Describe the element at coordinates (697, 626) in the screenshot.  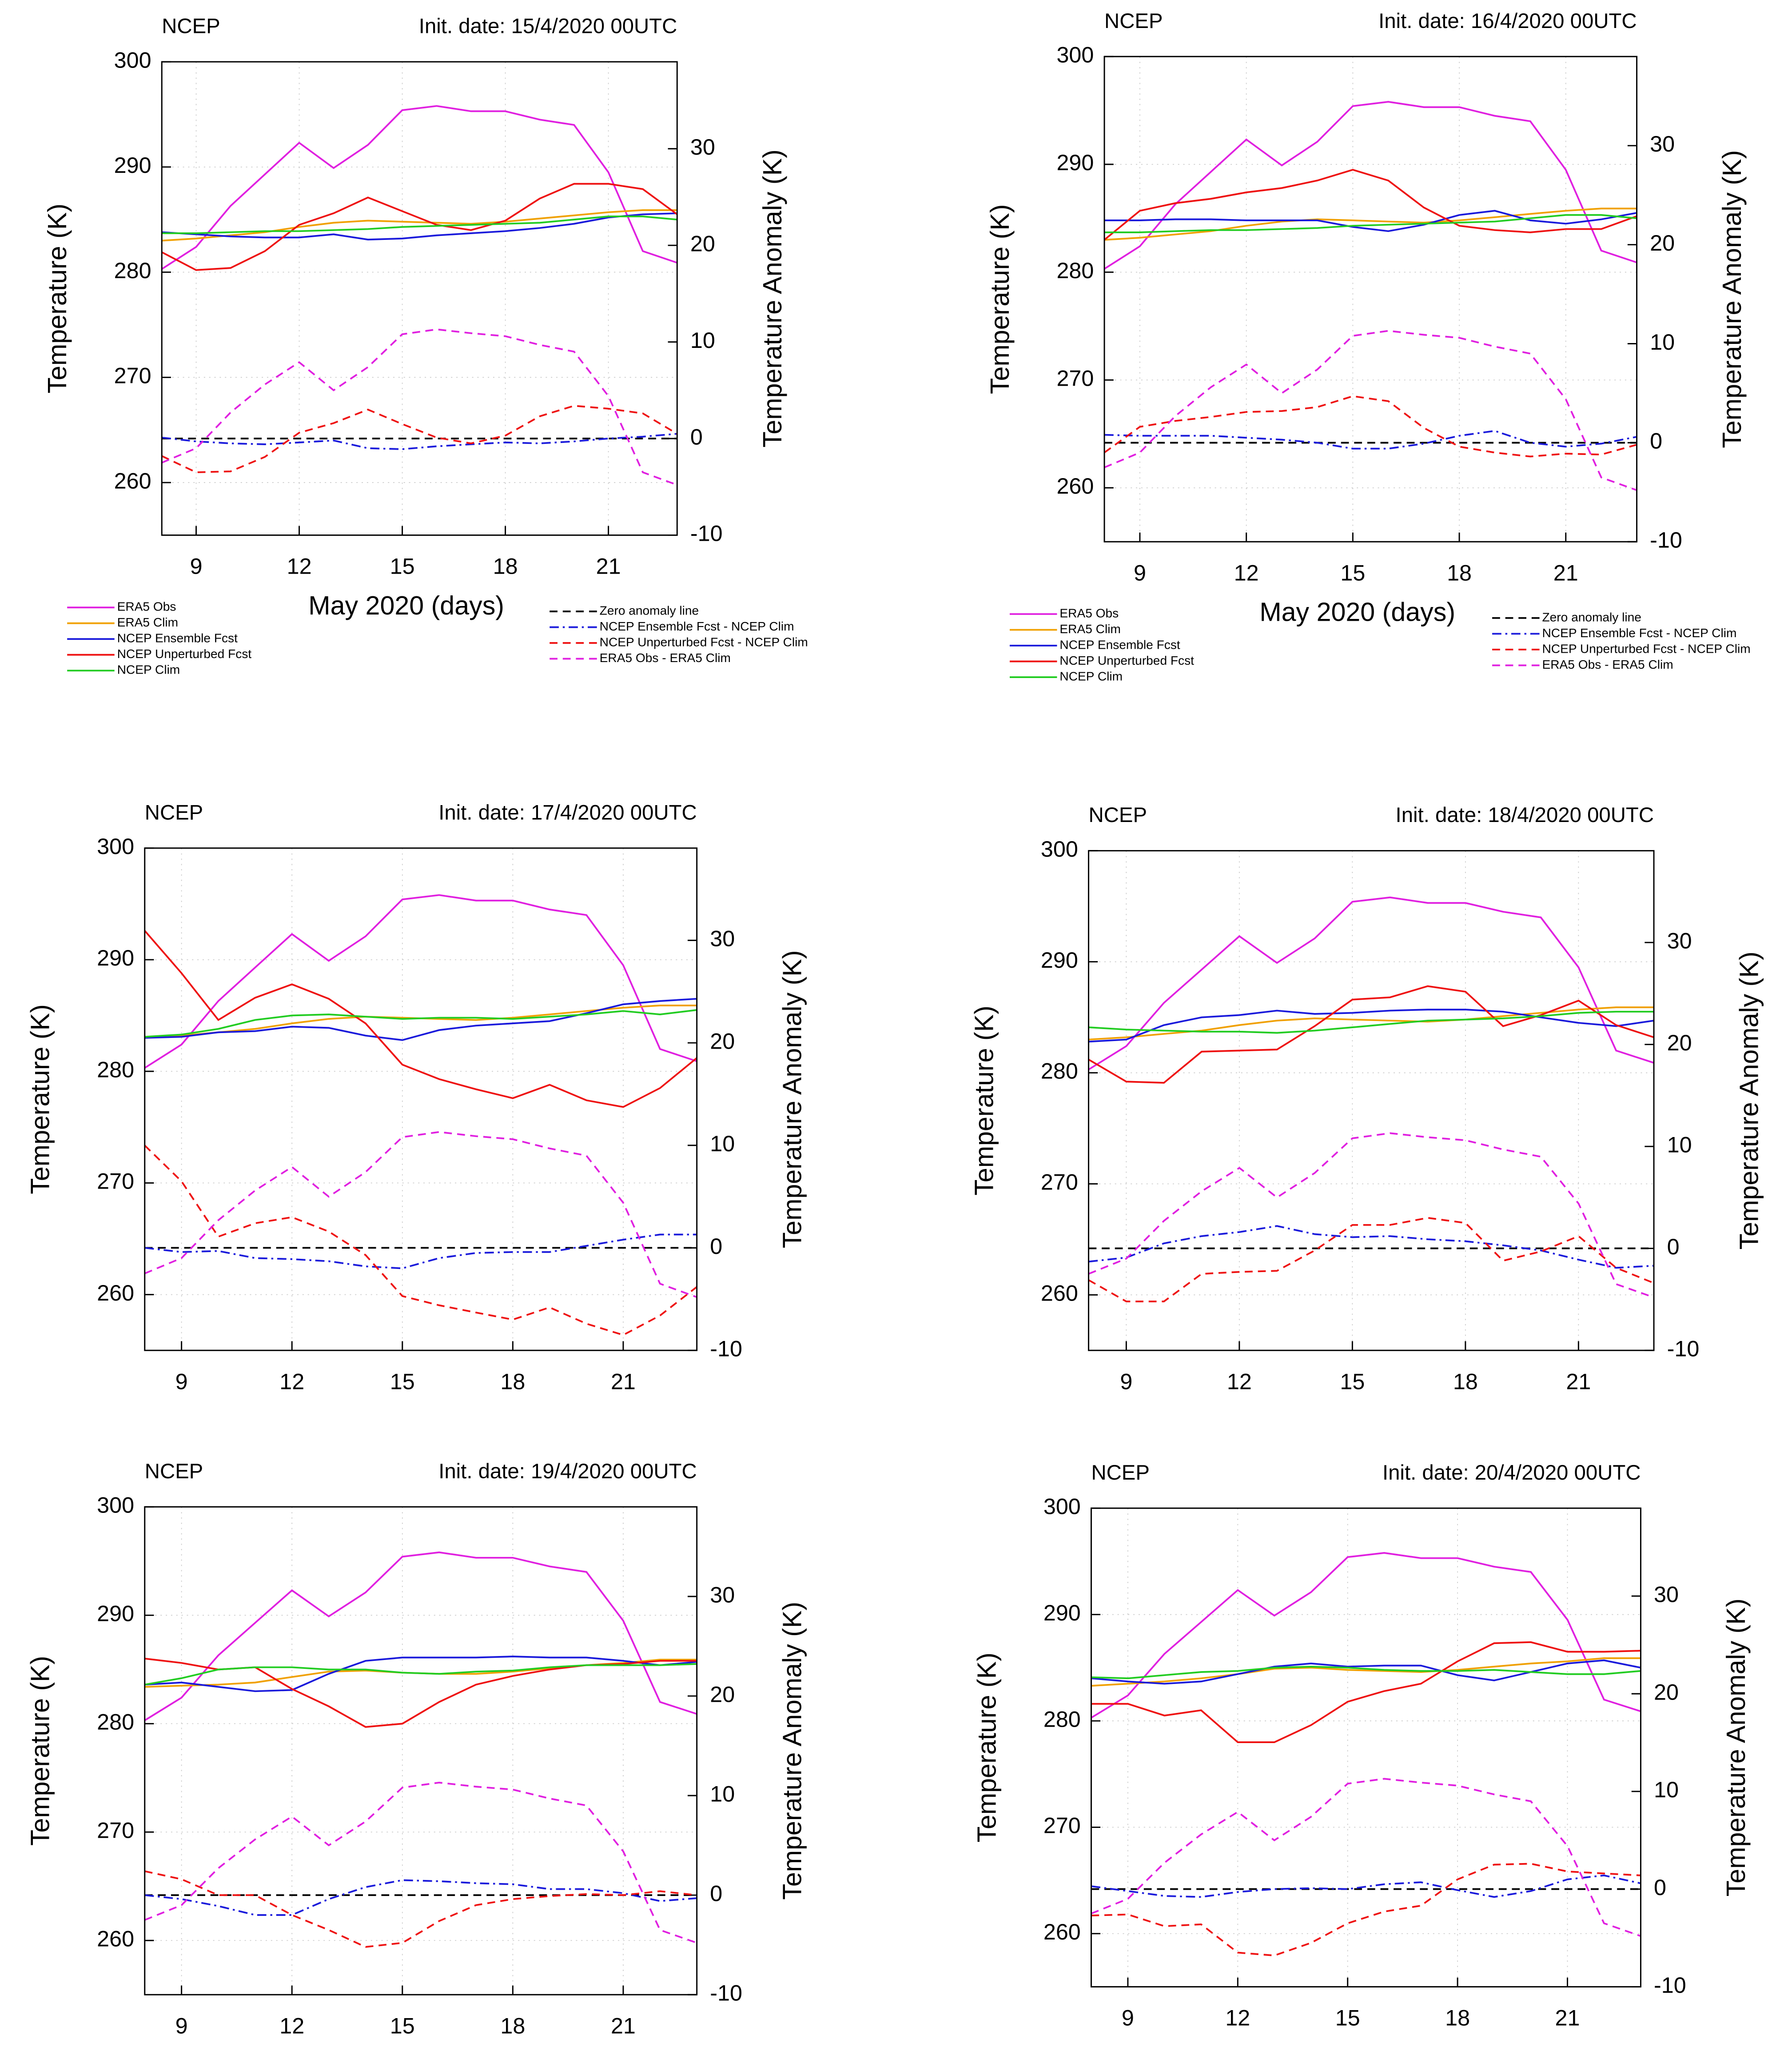
I see `legend-label: NCEP Ensemble Fcst - NCEP Clim` at that location.